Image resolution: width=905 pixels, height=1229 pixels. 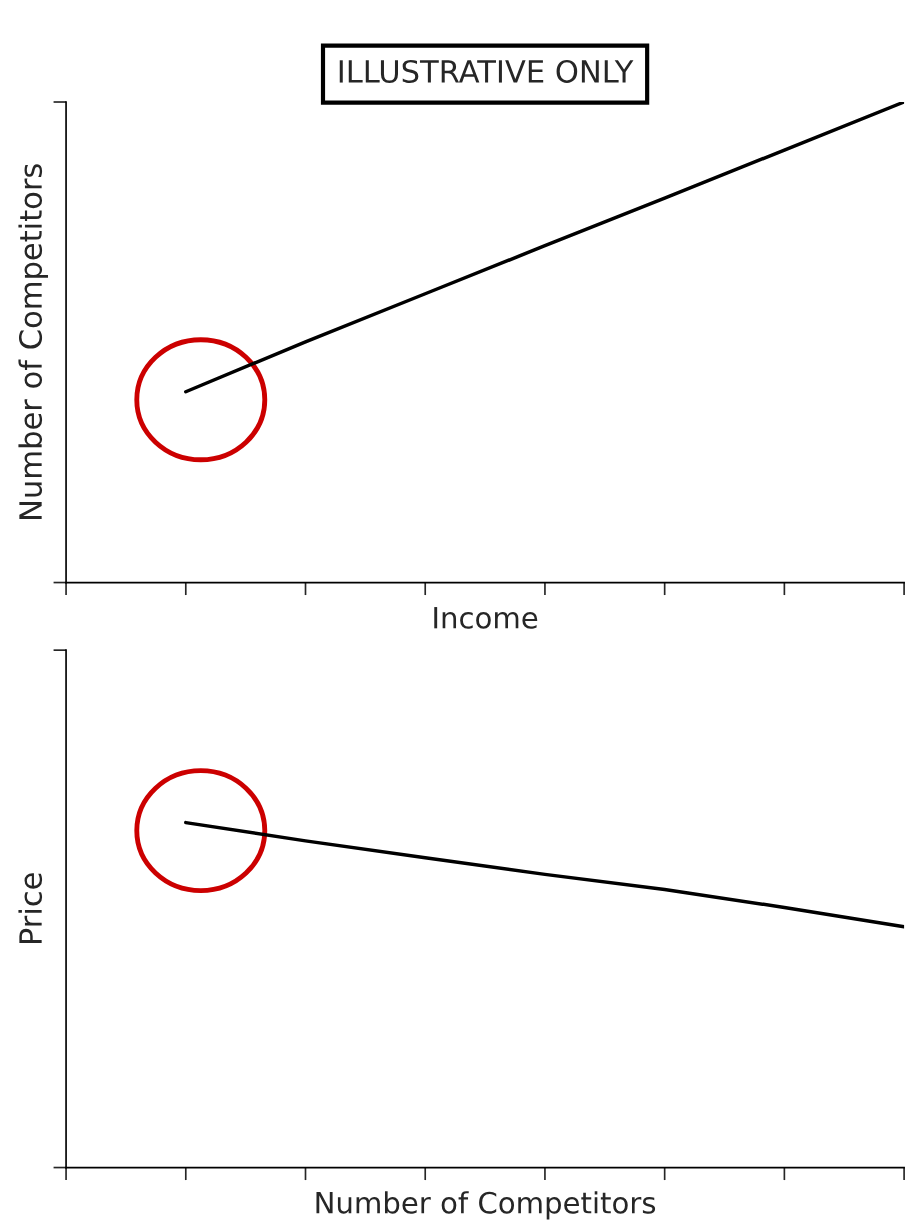 What do you see at coordinates (486, 71) in the screenshot?
I see `chart-title: ILLUSTRATIVE ONLY` at bounding box center [486, 71].